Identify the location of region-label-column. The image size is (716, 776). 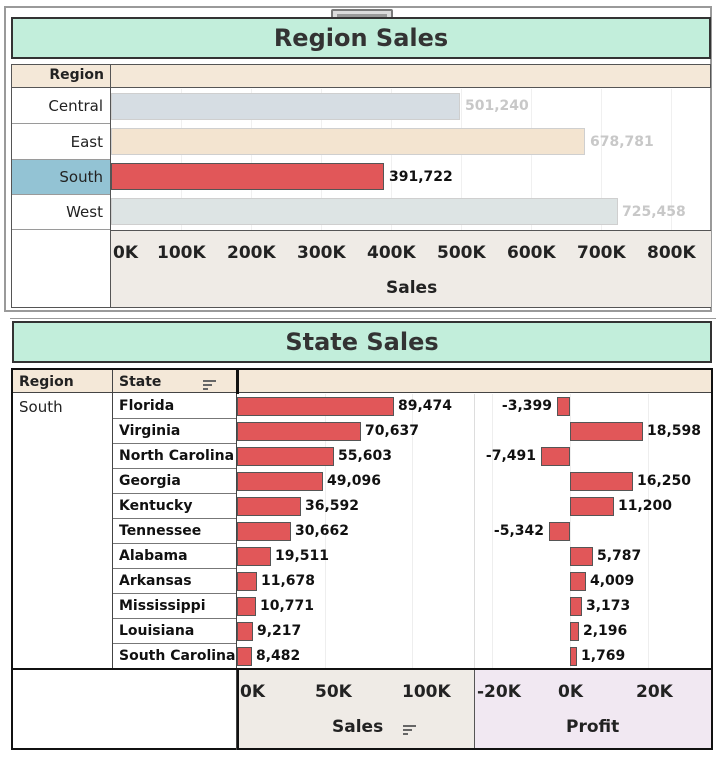
(61, 198).